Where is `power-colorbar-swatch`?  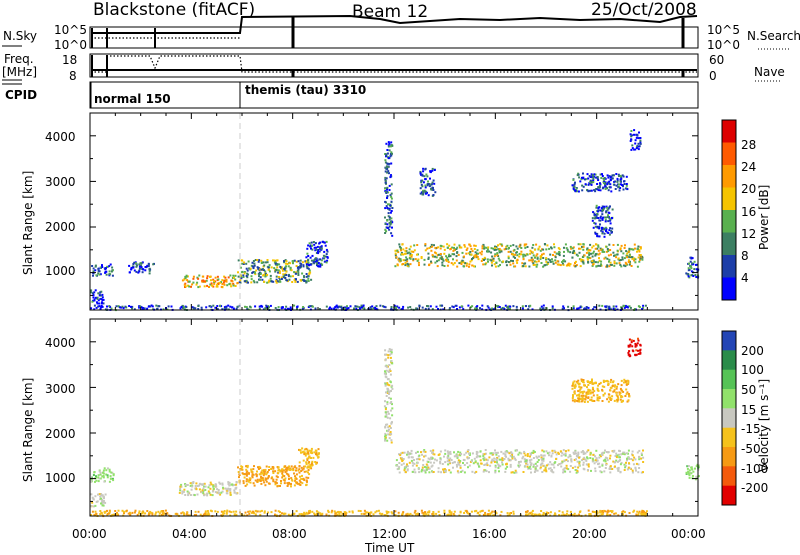
power-colorbar-swatch is located at coordinates (729, 289).